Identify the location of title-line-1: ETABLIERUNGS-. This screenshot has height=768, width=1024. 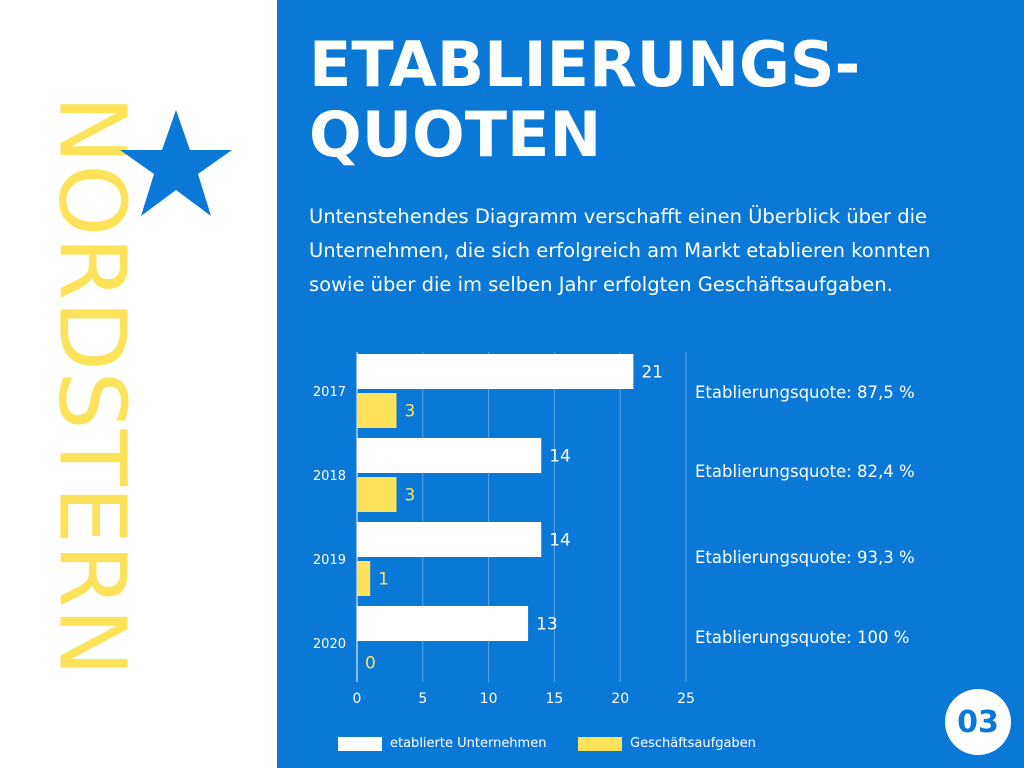
(585, 64).